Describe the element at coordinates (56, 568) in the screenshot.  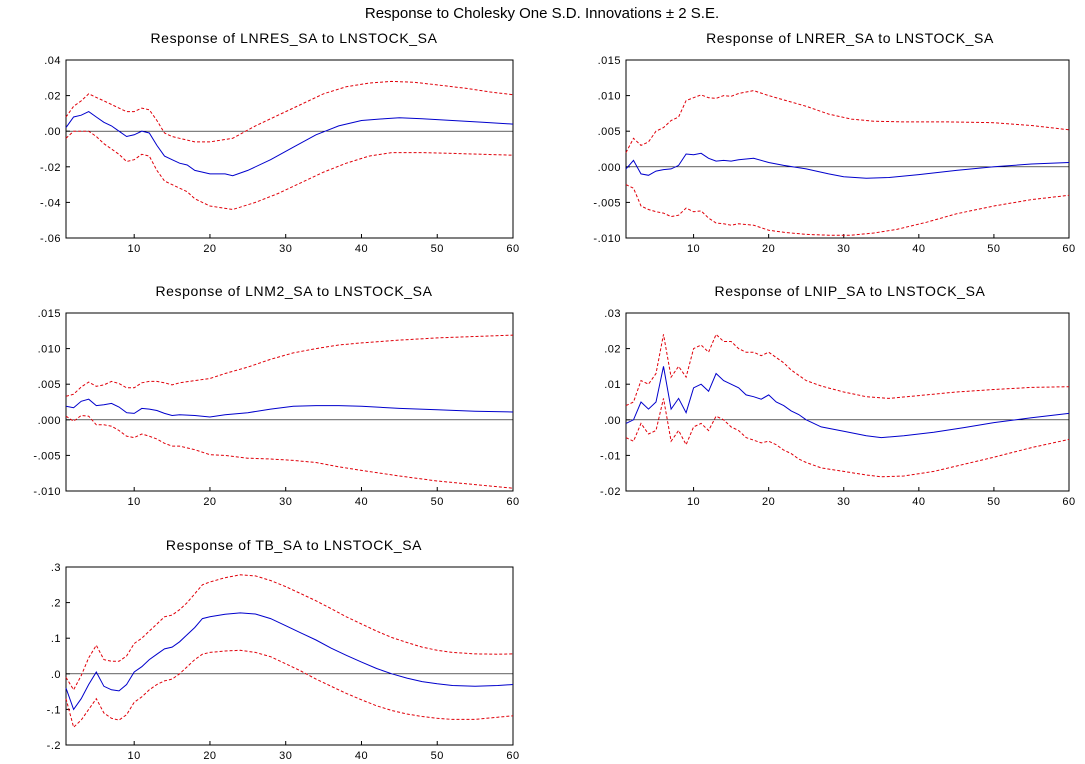
I see `y-tick-label: .3` at that location.